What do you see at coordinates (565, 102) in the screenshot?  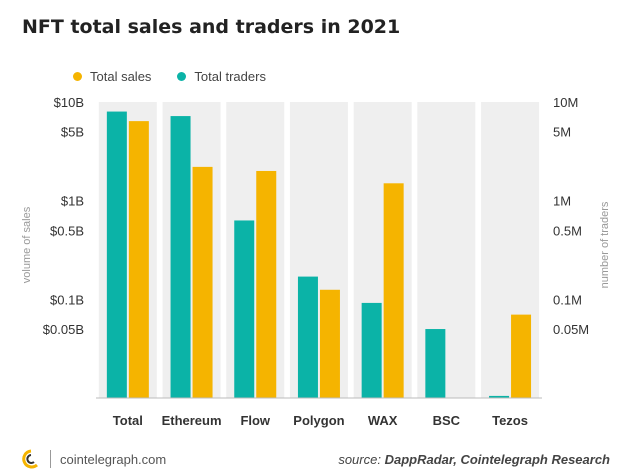 I see `y-right-tick-label: 10M` at bounding box center [565, 102].